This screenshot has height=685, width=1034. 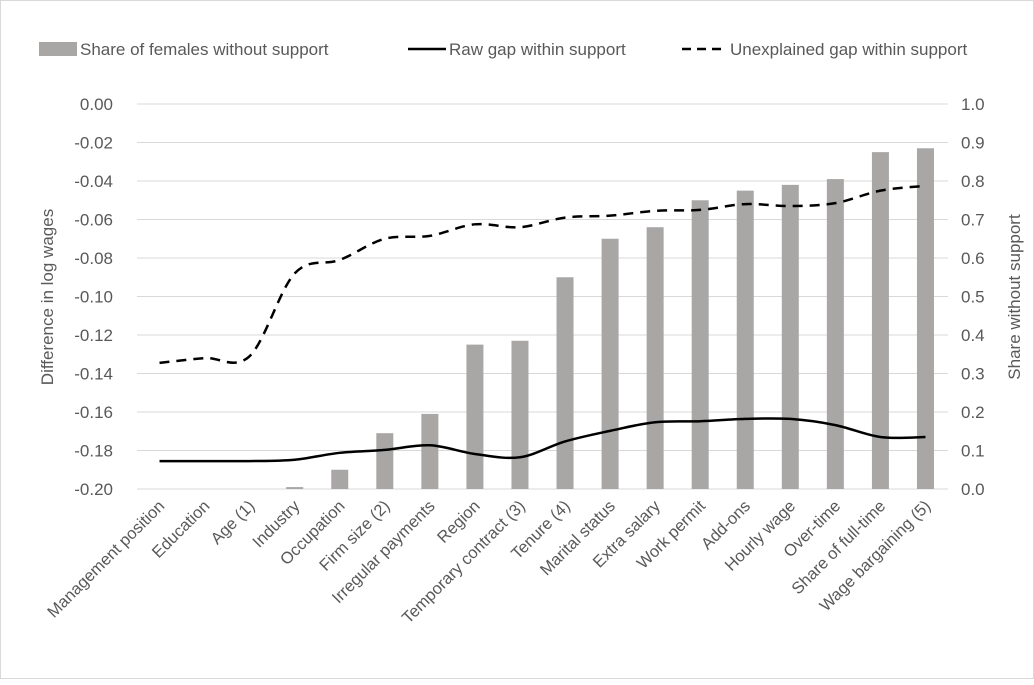 What do you see at coordinates (973, 104) in the screenshot?
I see `right-tick-label: 1.0` at bounding box center [973, 104].